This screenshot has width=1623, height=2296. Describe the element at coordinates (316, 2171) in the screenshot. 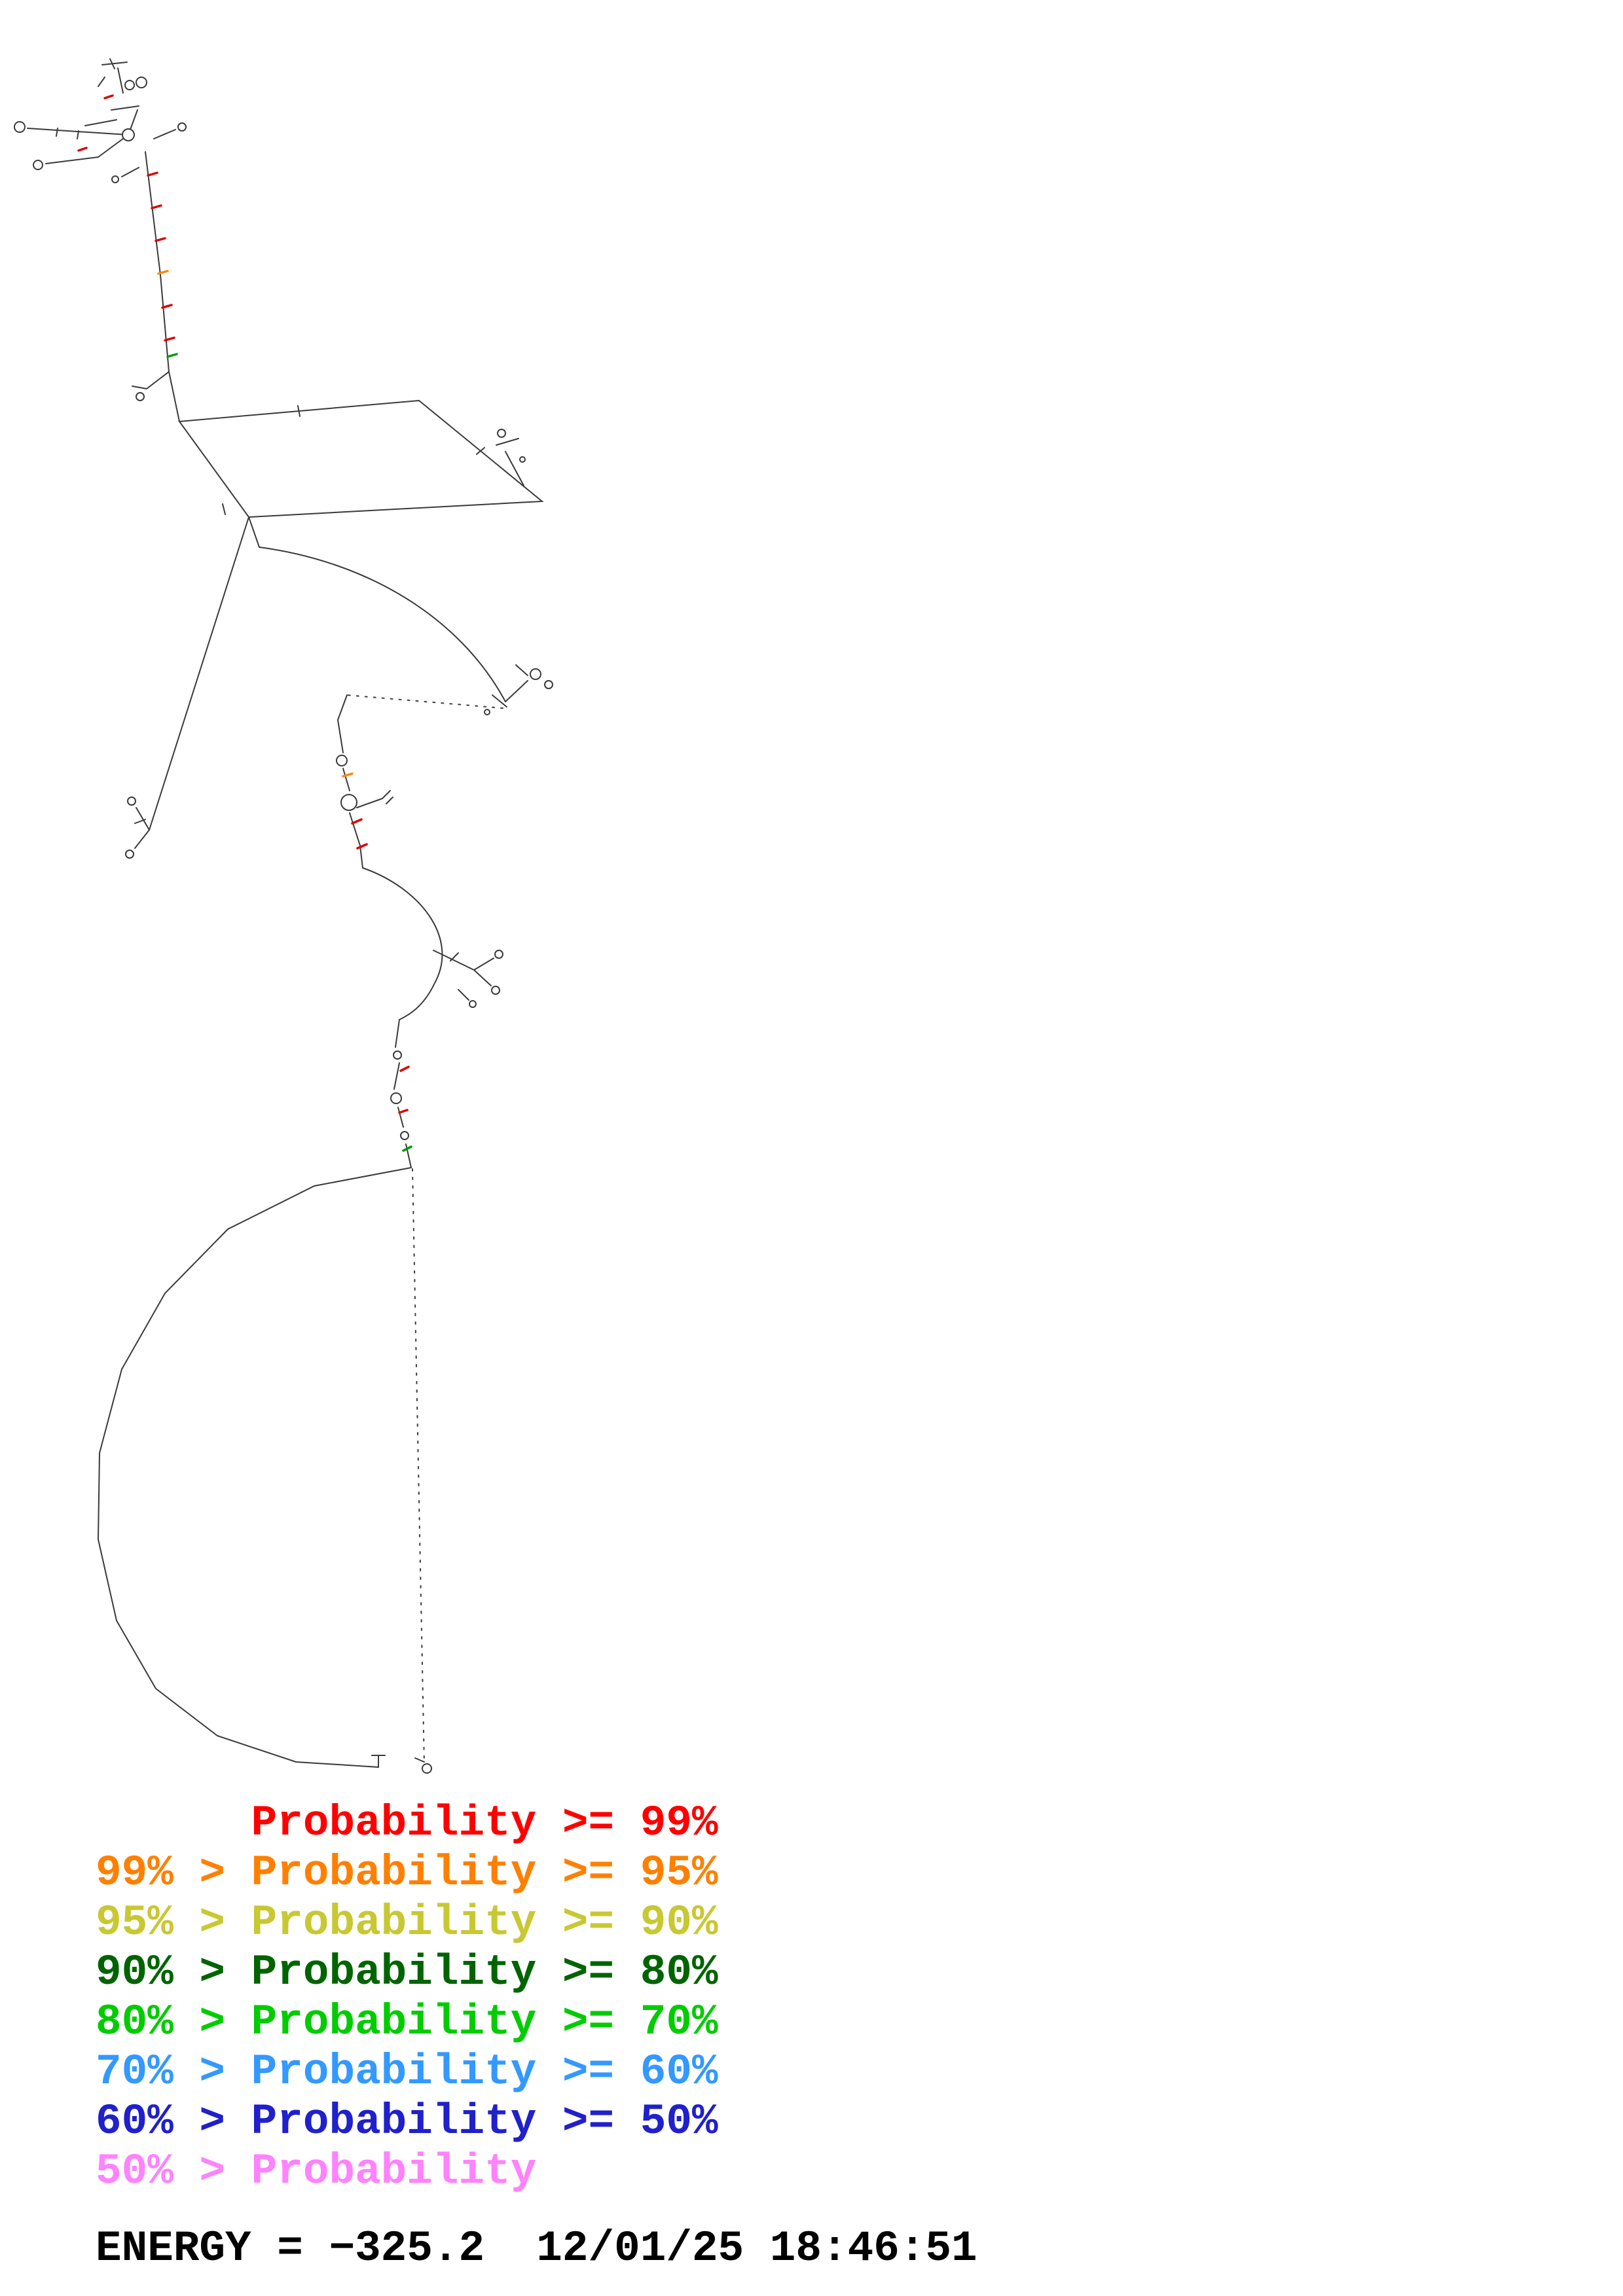

I see `legend-item-below50: 50% > Probability` at that location.